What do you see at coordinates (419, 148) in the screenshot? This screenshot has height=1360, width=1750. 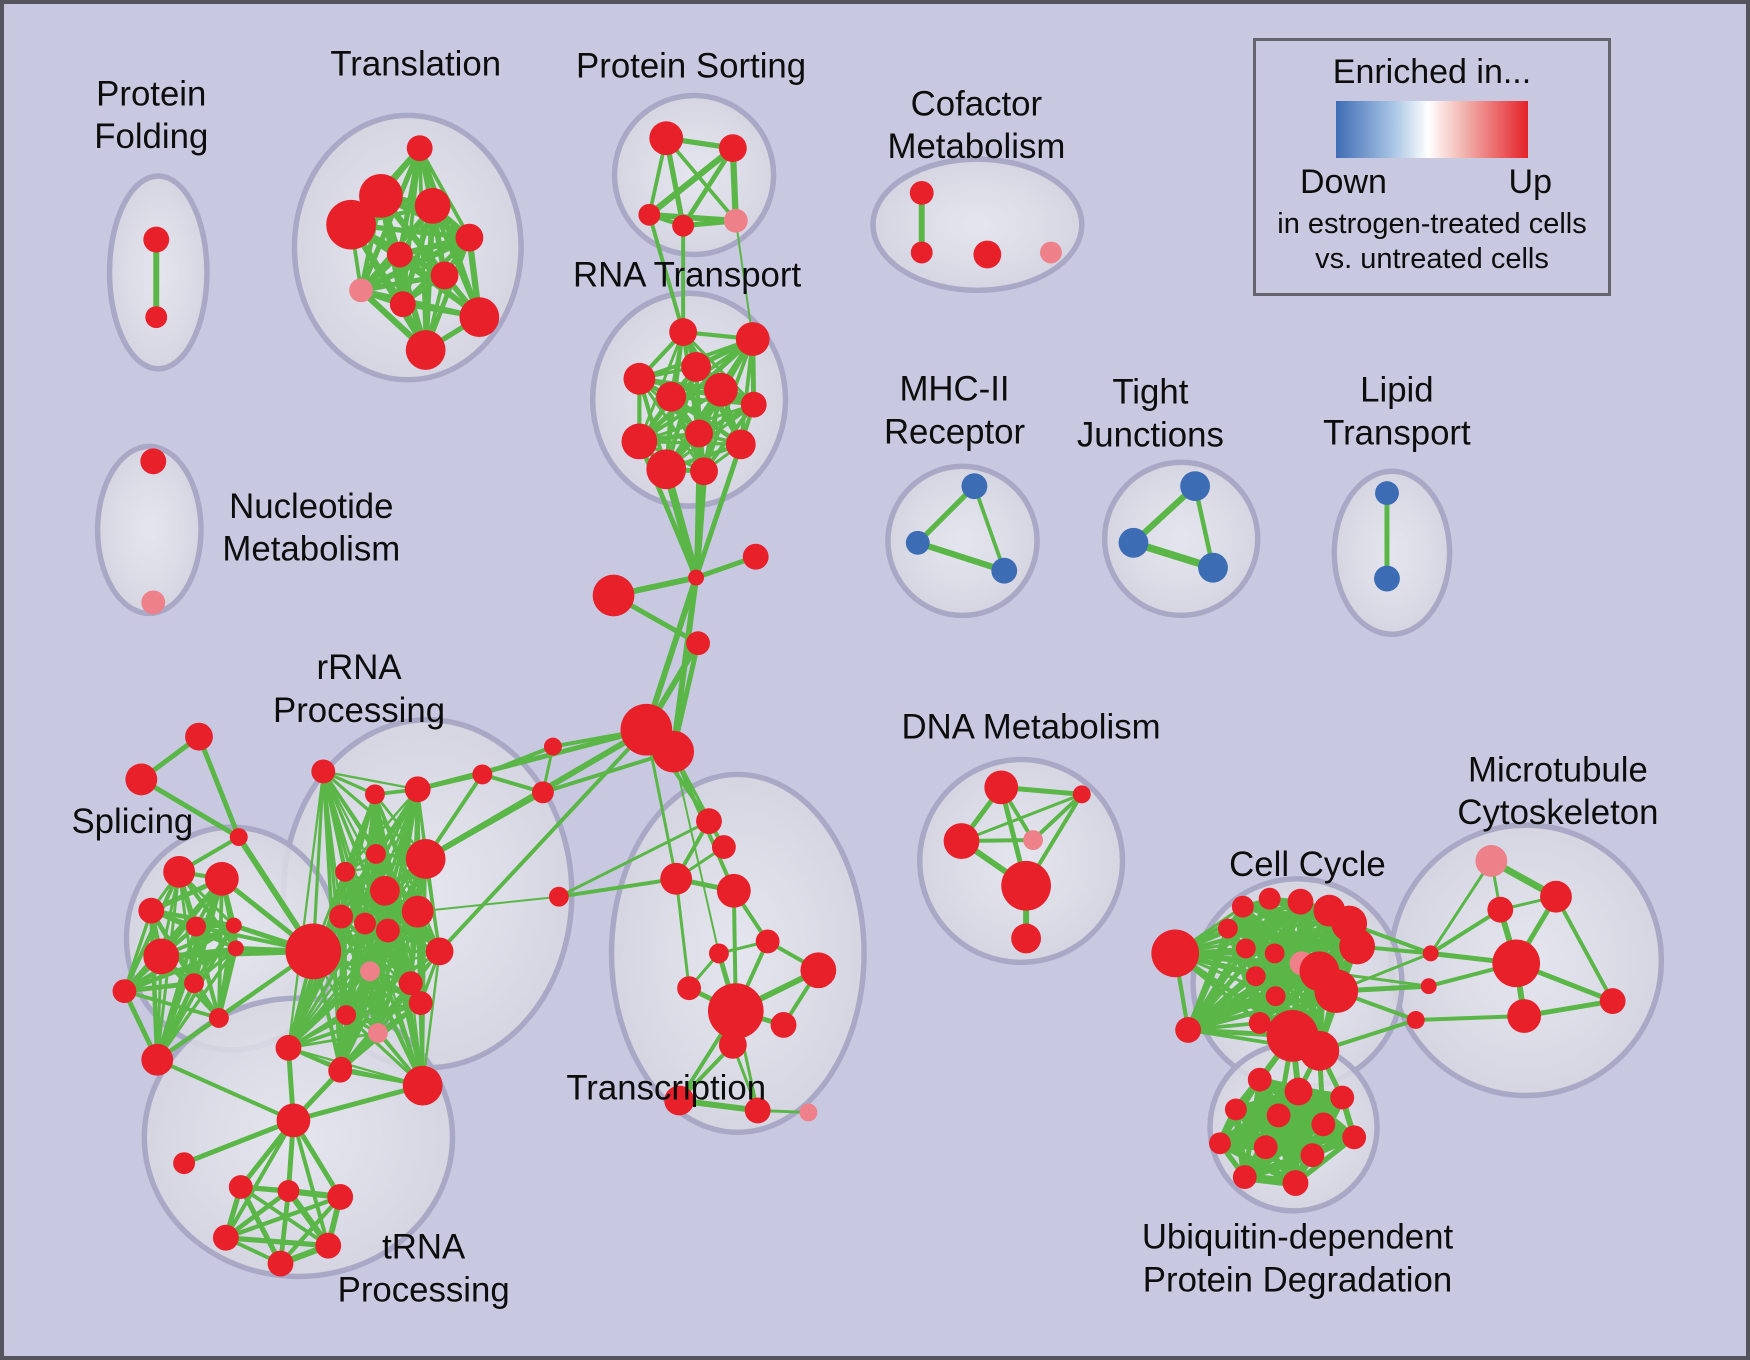 I see `node-tl1` at bounding box center [419, 148].